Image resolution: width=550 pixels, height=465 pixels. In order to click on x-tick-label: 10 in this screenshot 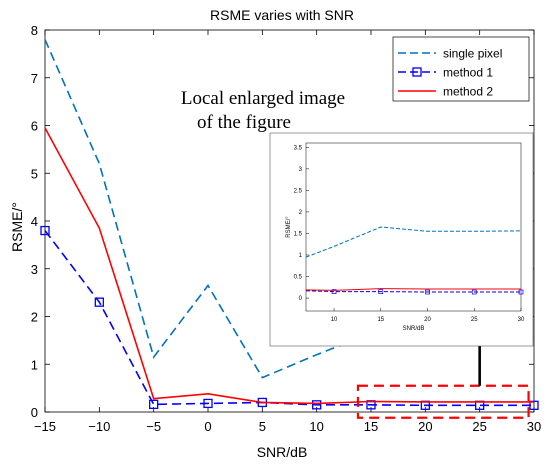, I will do `click(316, 426)`.